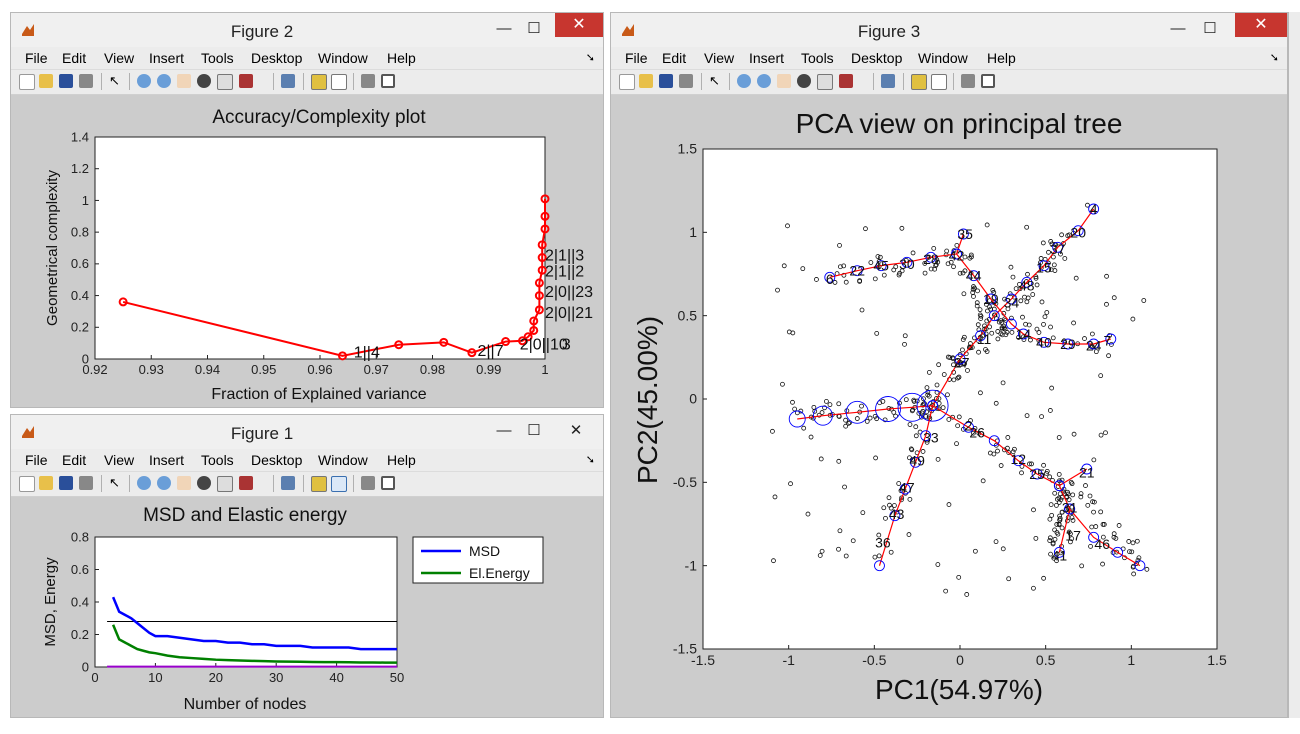 This screenshot has width=1300, height=734. I want to click on figure-3-titlebar: Figure 3 — ☐ ✕, so click(949, 30).